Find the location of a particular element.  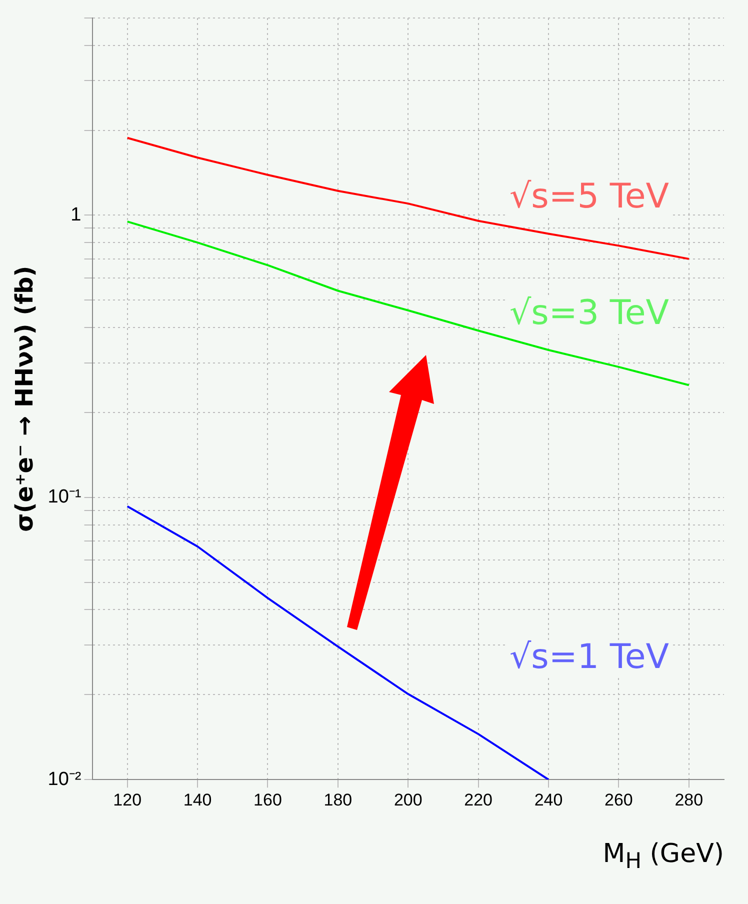

series-label: √s=3 TeV is located at coordinates (589, 312).